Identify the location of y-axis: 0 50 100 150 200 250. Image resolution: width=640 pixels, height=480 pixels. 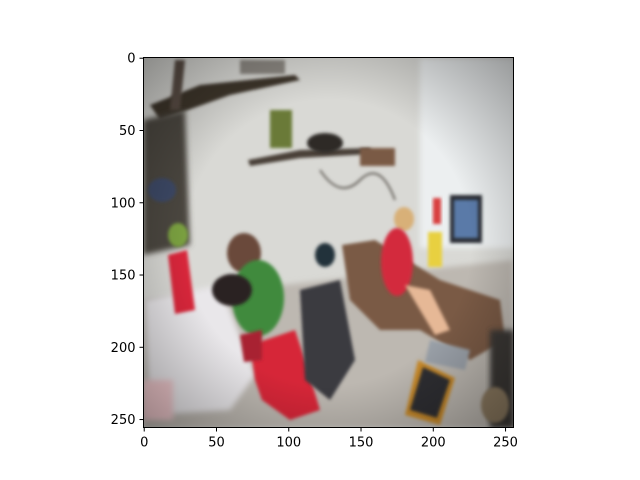
(127, 240).